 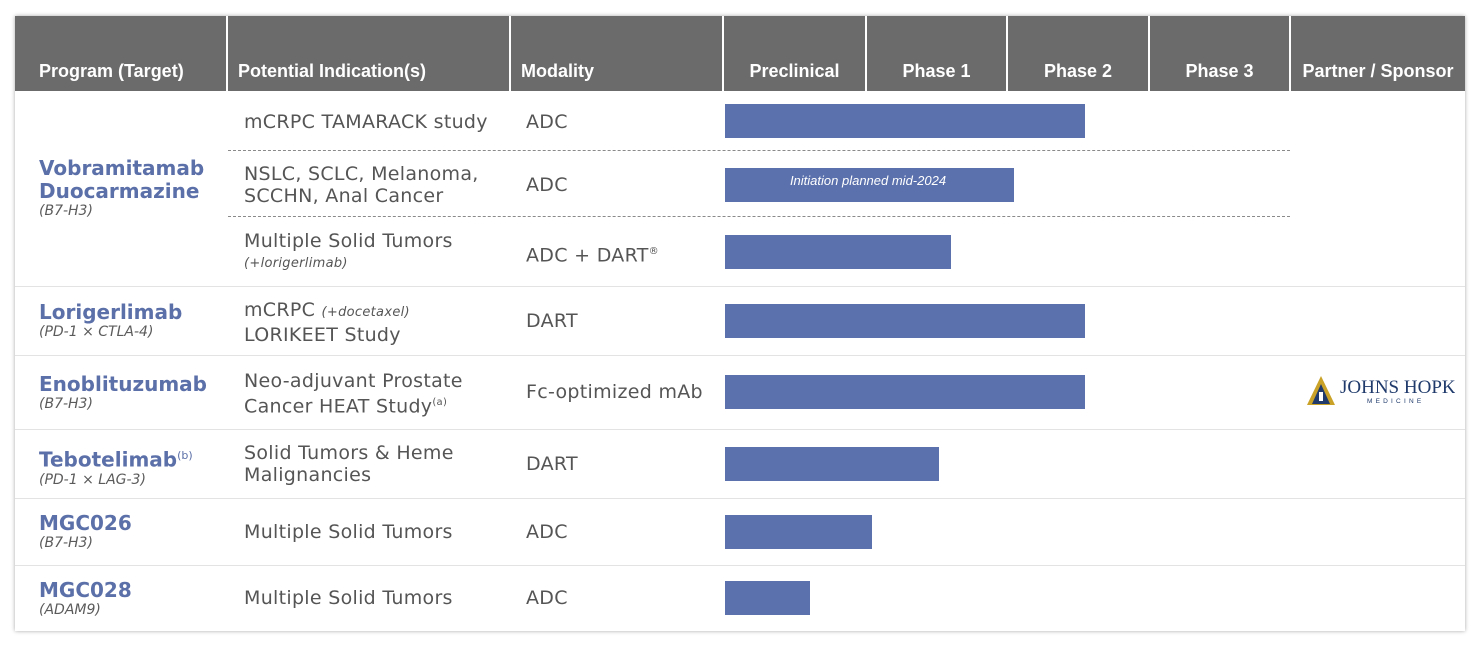 I want to click on program-mgc026: MGC026 (B7-H3), so click(x=85, y=531).